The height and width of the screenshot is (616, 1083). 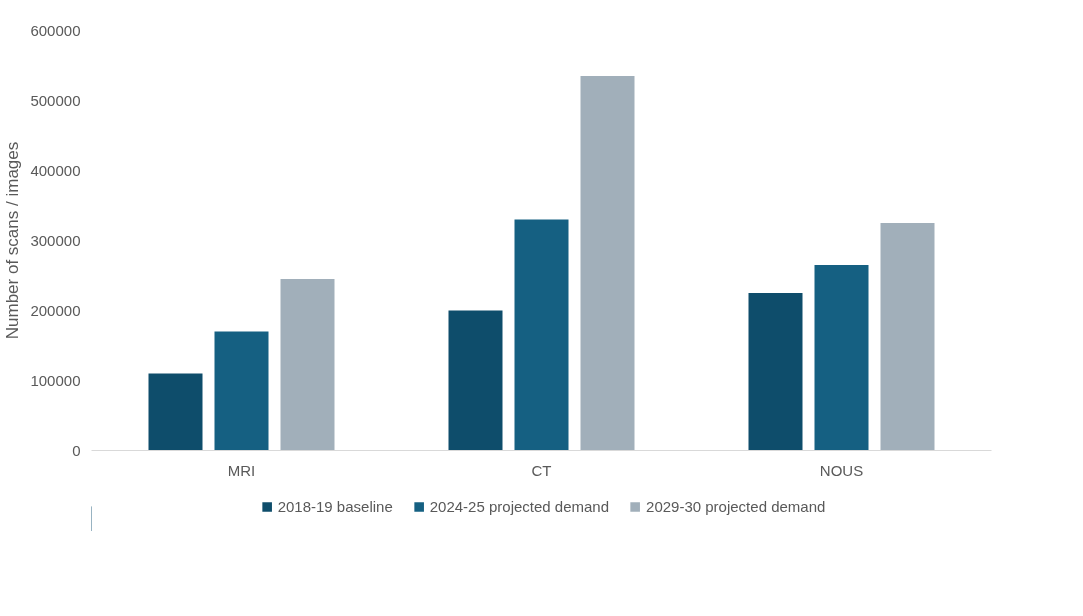 I want to click on y-tick-label: 400000, so click(x=55, y=170).